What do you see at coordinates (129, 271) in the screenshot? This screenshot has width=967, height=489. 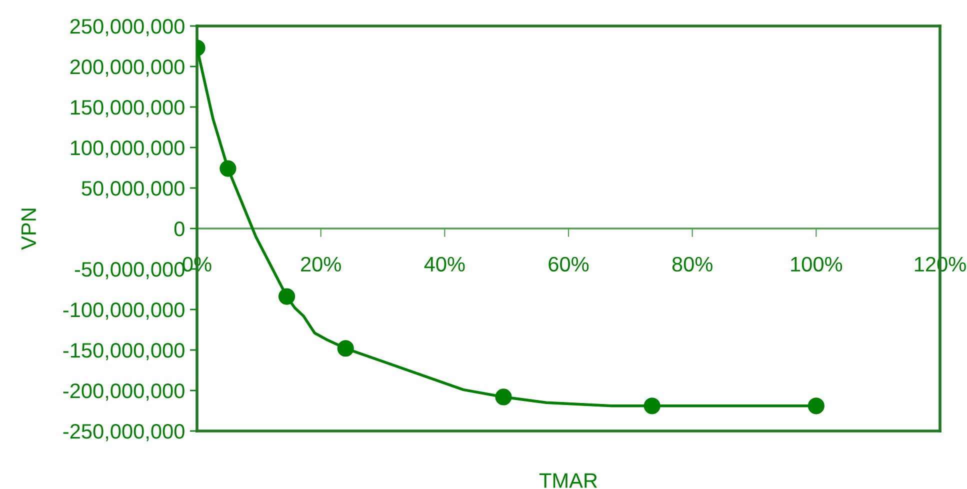 I see `y-tick-label: -50,000,000` at bounding box center [129, 271].